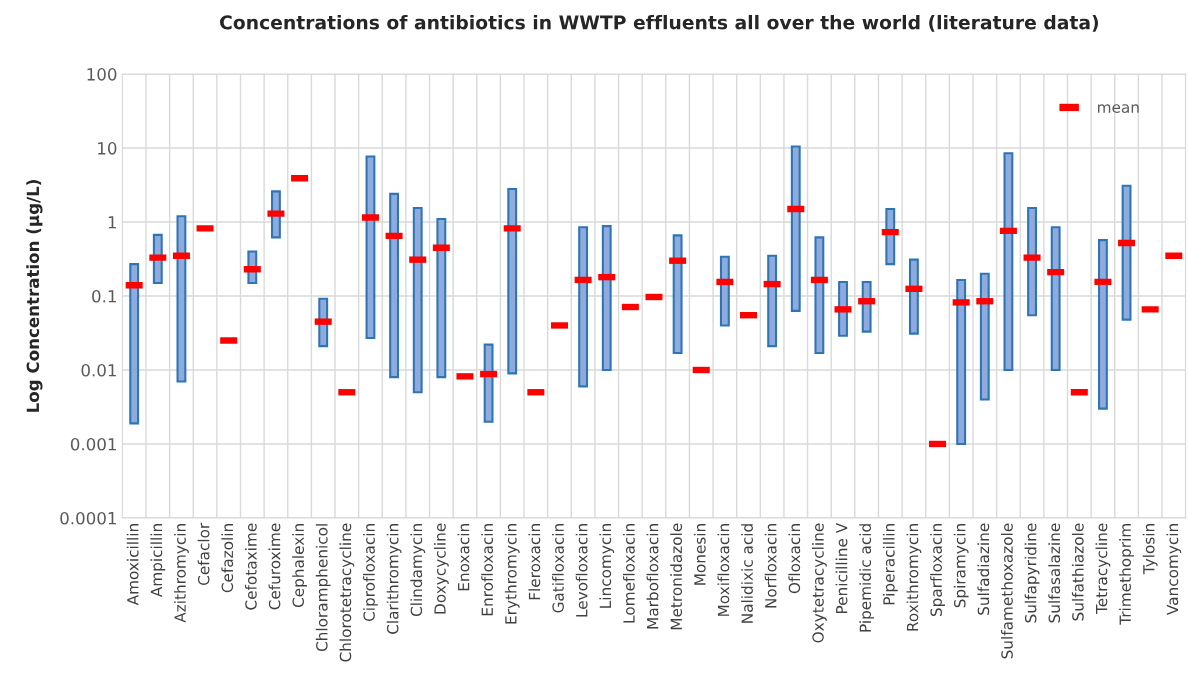 The width and height of the screenshot is (1188, 686). Describe the element at coordinates (323, 588) in the screenshot. I see `x-tick-label: Chloramphenicol` at that location.